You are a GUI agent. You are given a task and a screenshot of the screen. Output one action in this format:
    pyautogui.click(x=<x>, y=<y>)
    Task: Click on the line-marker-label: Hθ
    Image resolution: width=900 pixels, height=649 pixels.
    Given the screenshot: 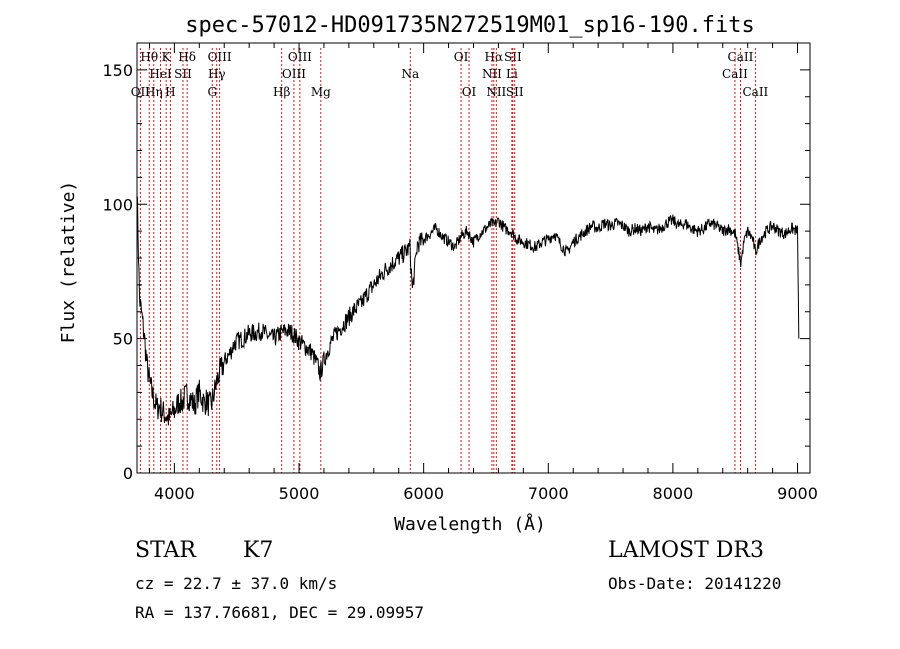 What is the action you would take?
    pyautogui.click(x=149, y=57)
    